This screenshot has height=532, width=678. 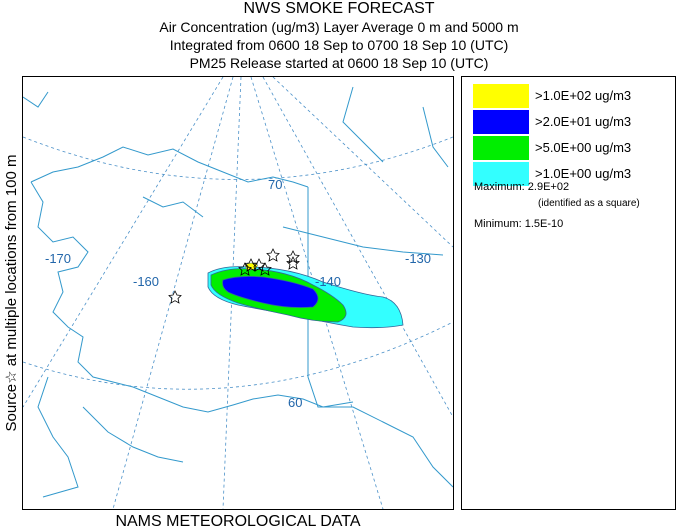 I want to click on forecast-title: NWS SMOKE FORECAST, so click(x=339, y=8).